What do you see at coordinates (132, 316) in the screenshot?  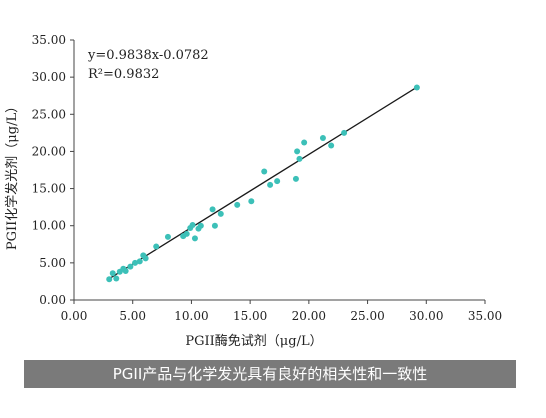 I see `x-tick-label: 5.00` at bounding box center [132, 316].